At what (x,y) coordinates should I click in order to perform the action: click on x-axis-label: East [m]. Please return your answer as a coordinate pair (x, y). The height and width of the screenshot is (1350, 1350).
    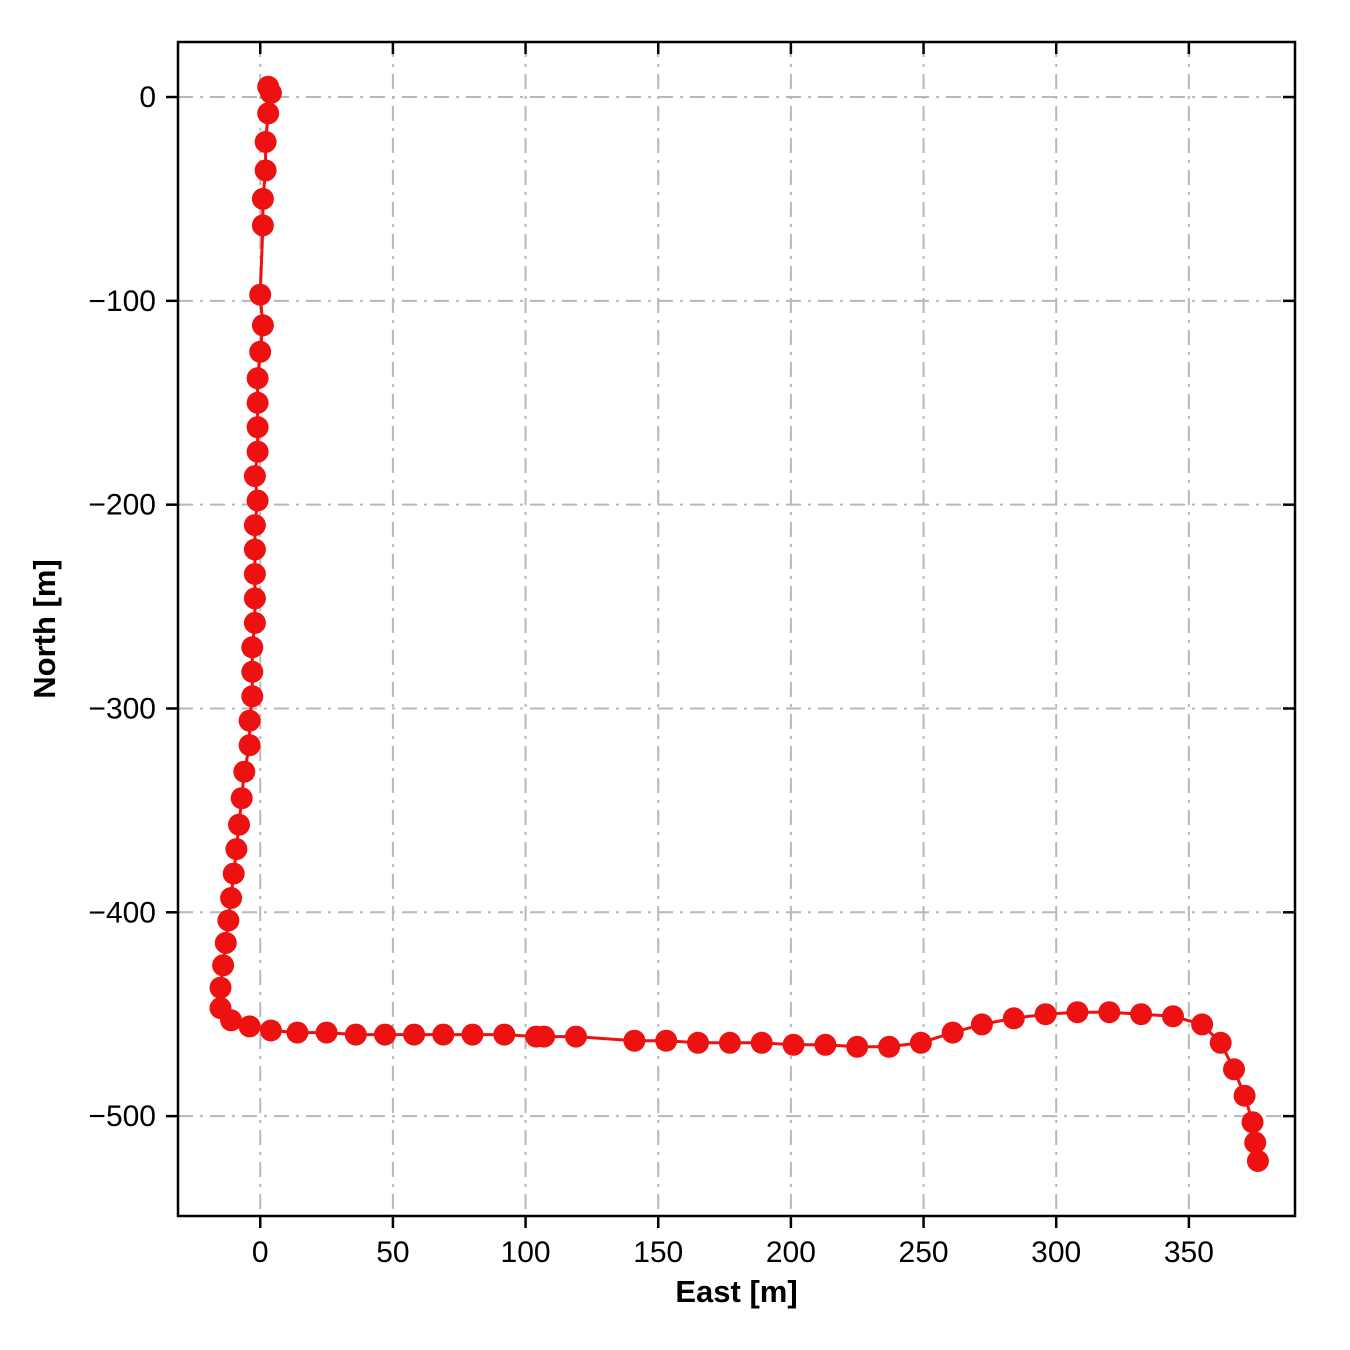
    Looking at the image, I should click on (736, 1291).